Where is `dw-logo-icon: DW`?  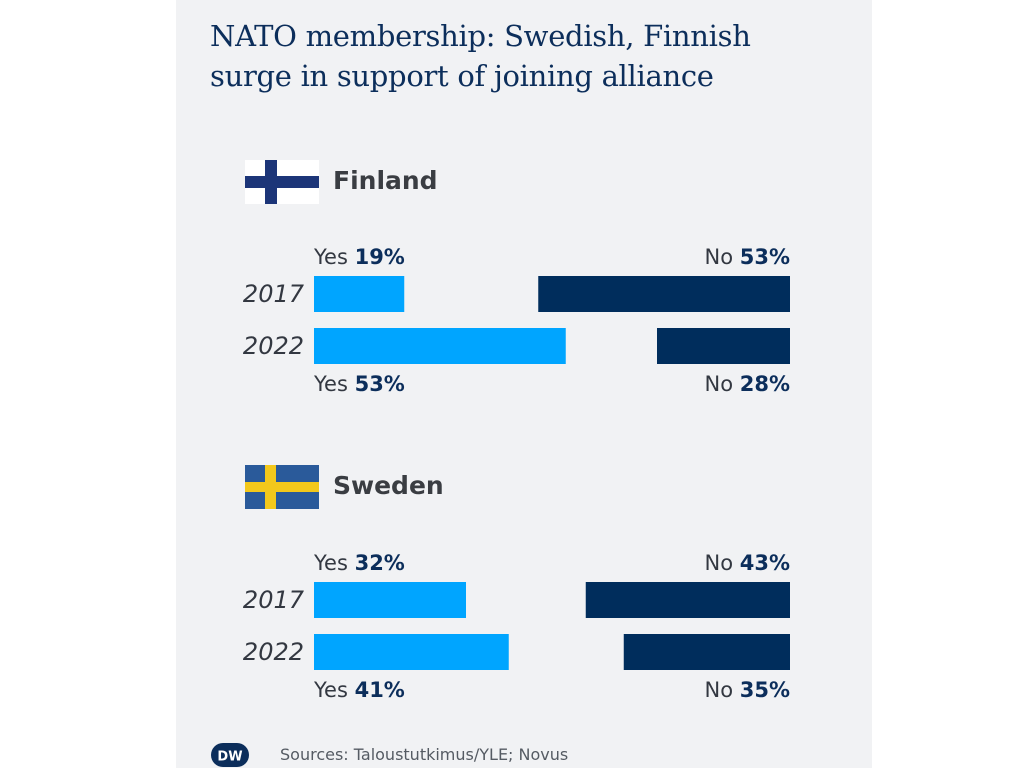
dw-logo-icon: DW is located at coordinates (230, 755).